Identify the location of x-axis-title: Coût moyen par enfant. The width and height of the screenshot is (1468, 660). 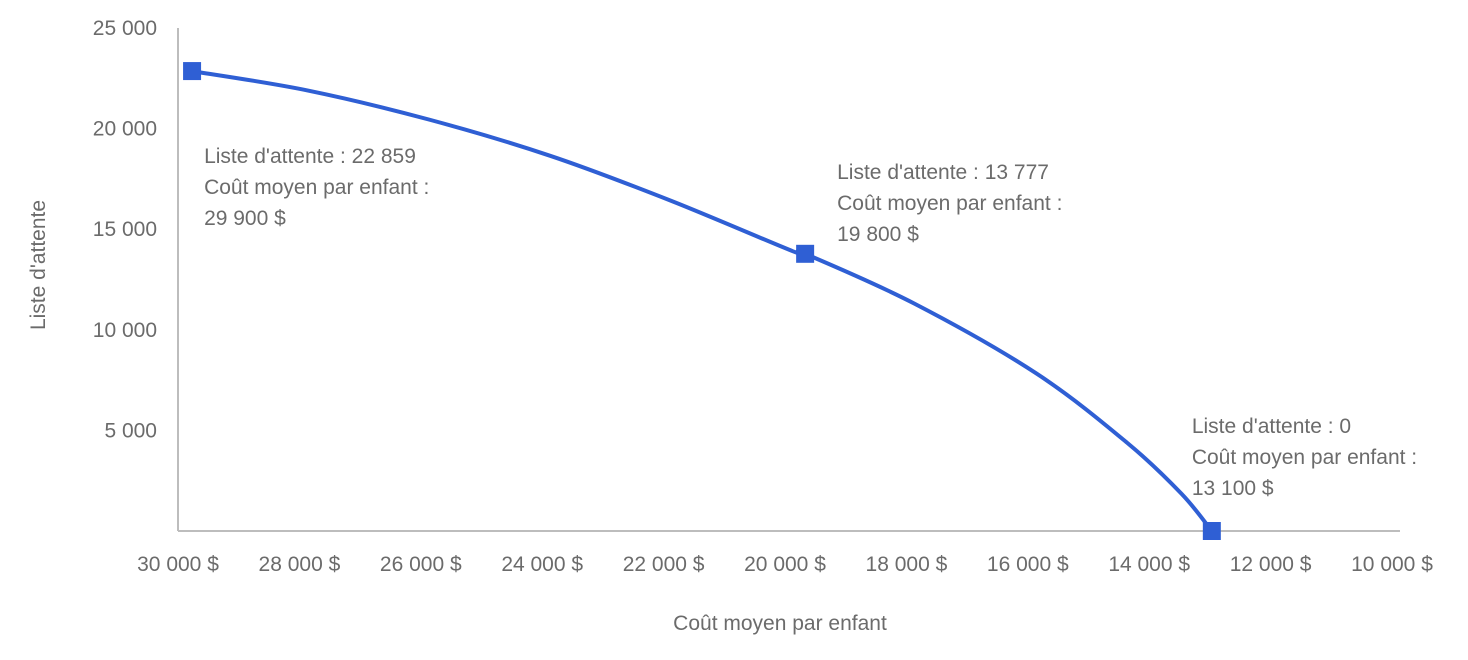
(780, 623).